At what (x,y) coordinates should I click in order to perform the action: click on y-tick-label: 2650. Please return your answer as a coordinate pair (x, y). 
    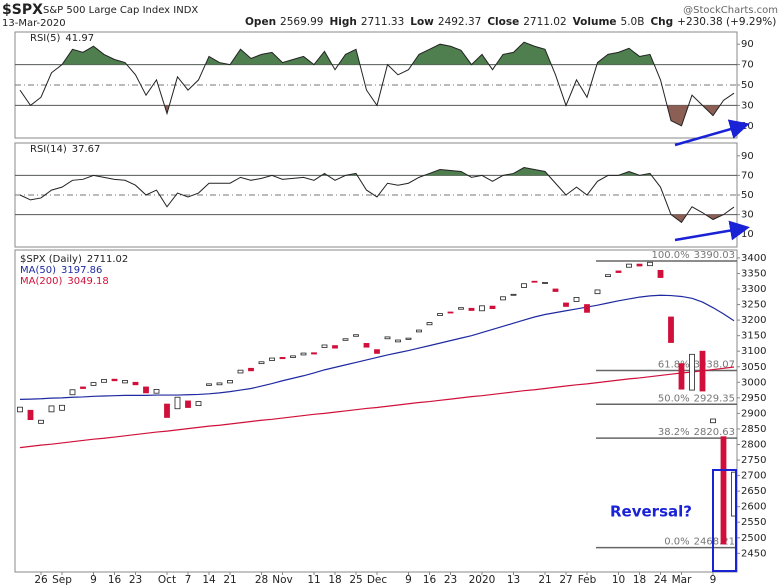
    Looking at the image, I should click on (753, 491).